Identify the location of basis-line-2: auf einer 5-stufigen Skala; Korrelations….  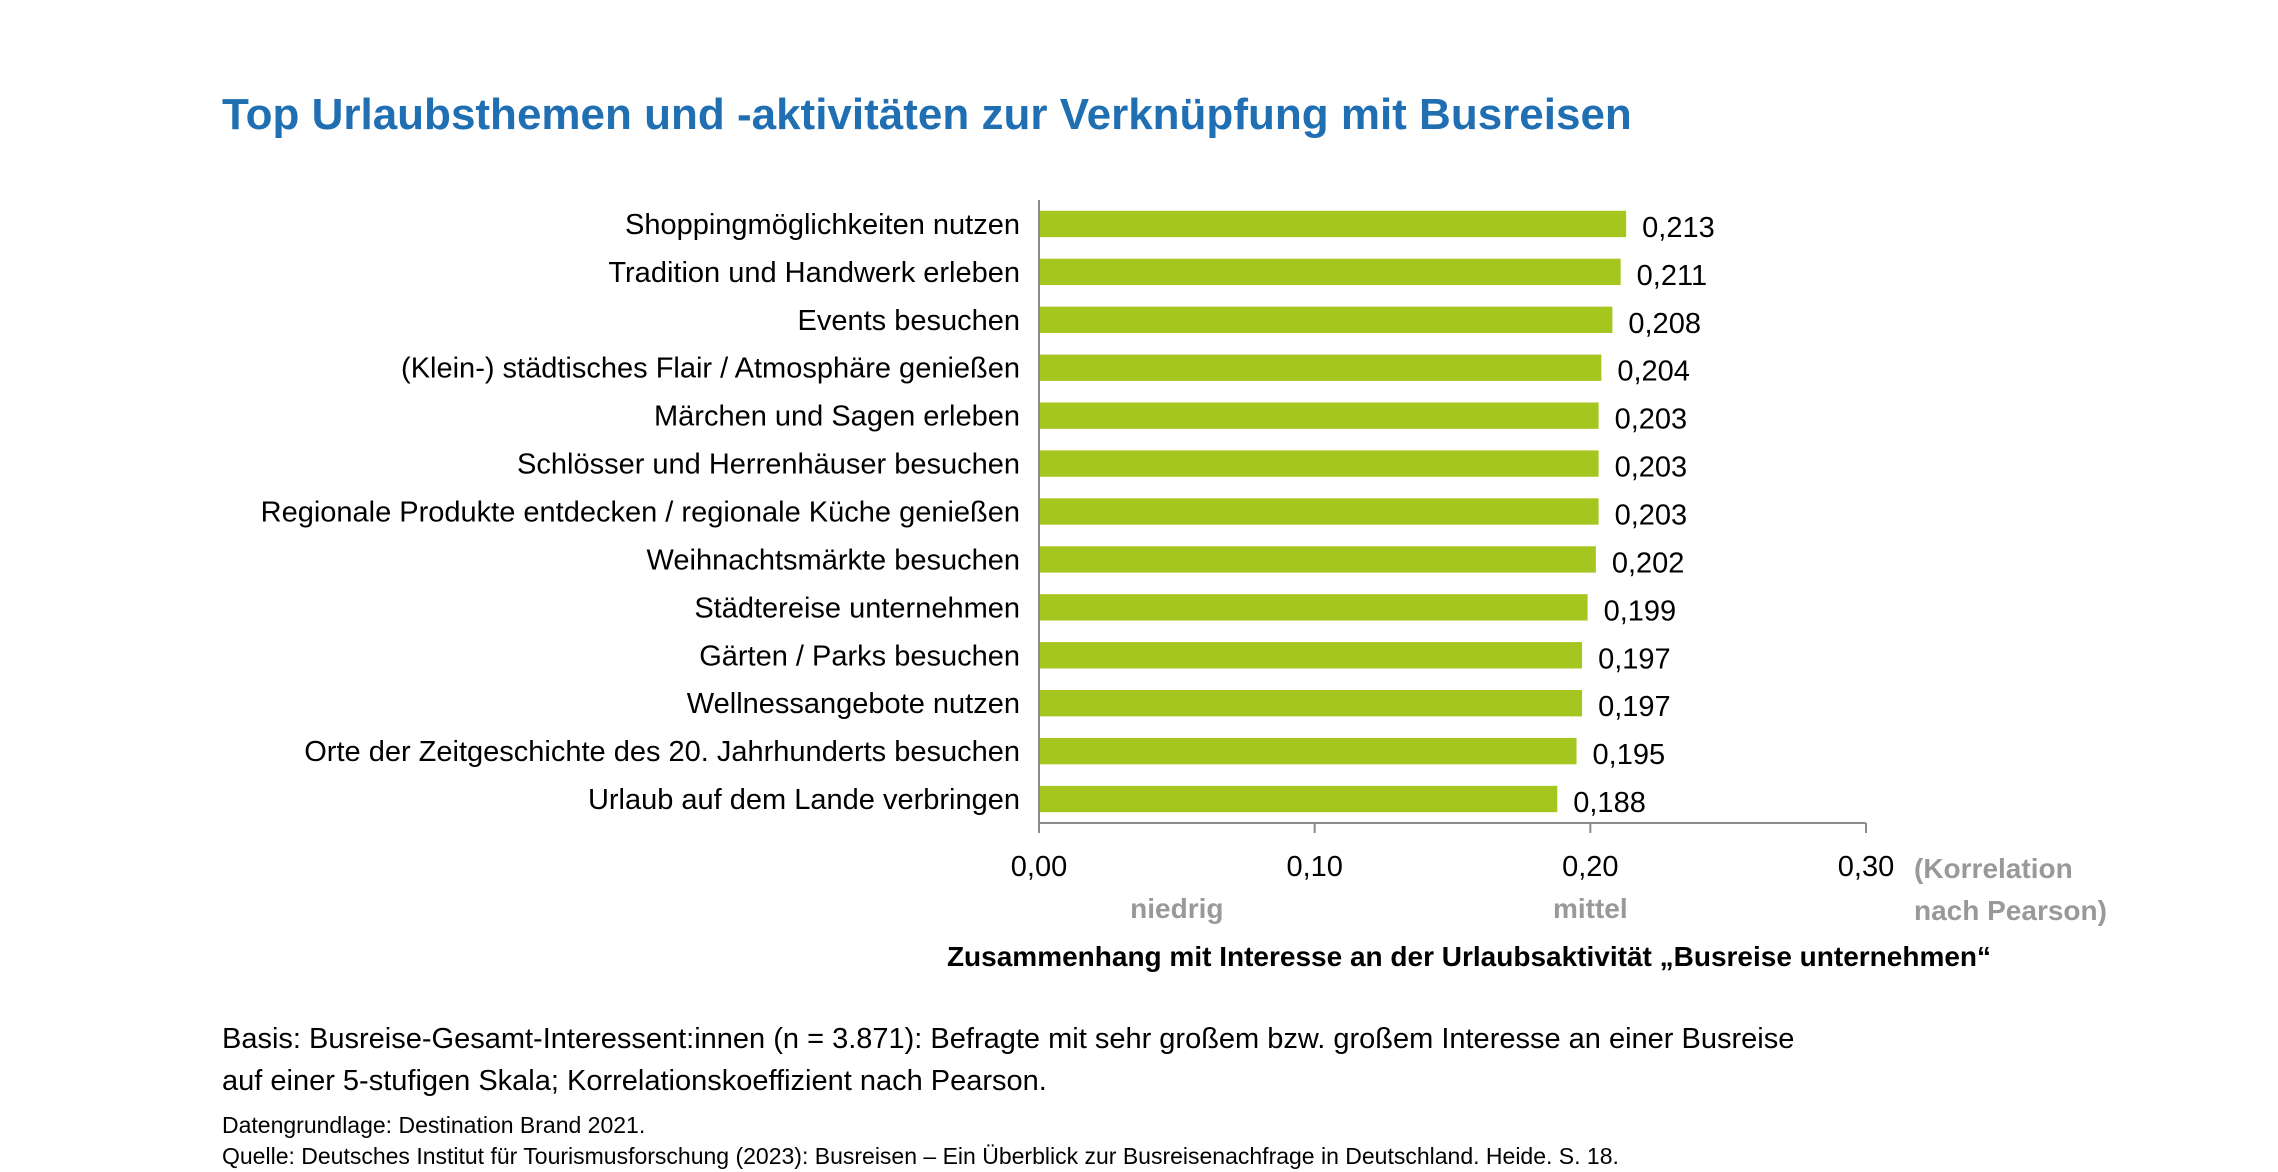
(634, 1081).